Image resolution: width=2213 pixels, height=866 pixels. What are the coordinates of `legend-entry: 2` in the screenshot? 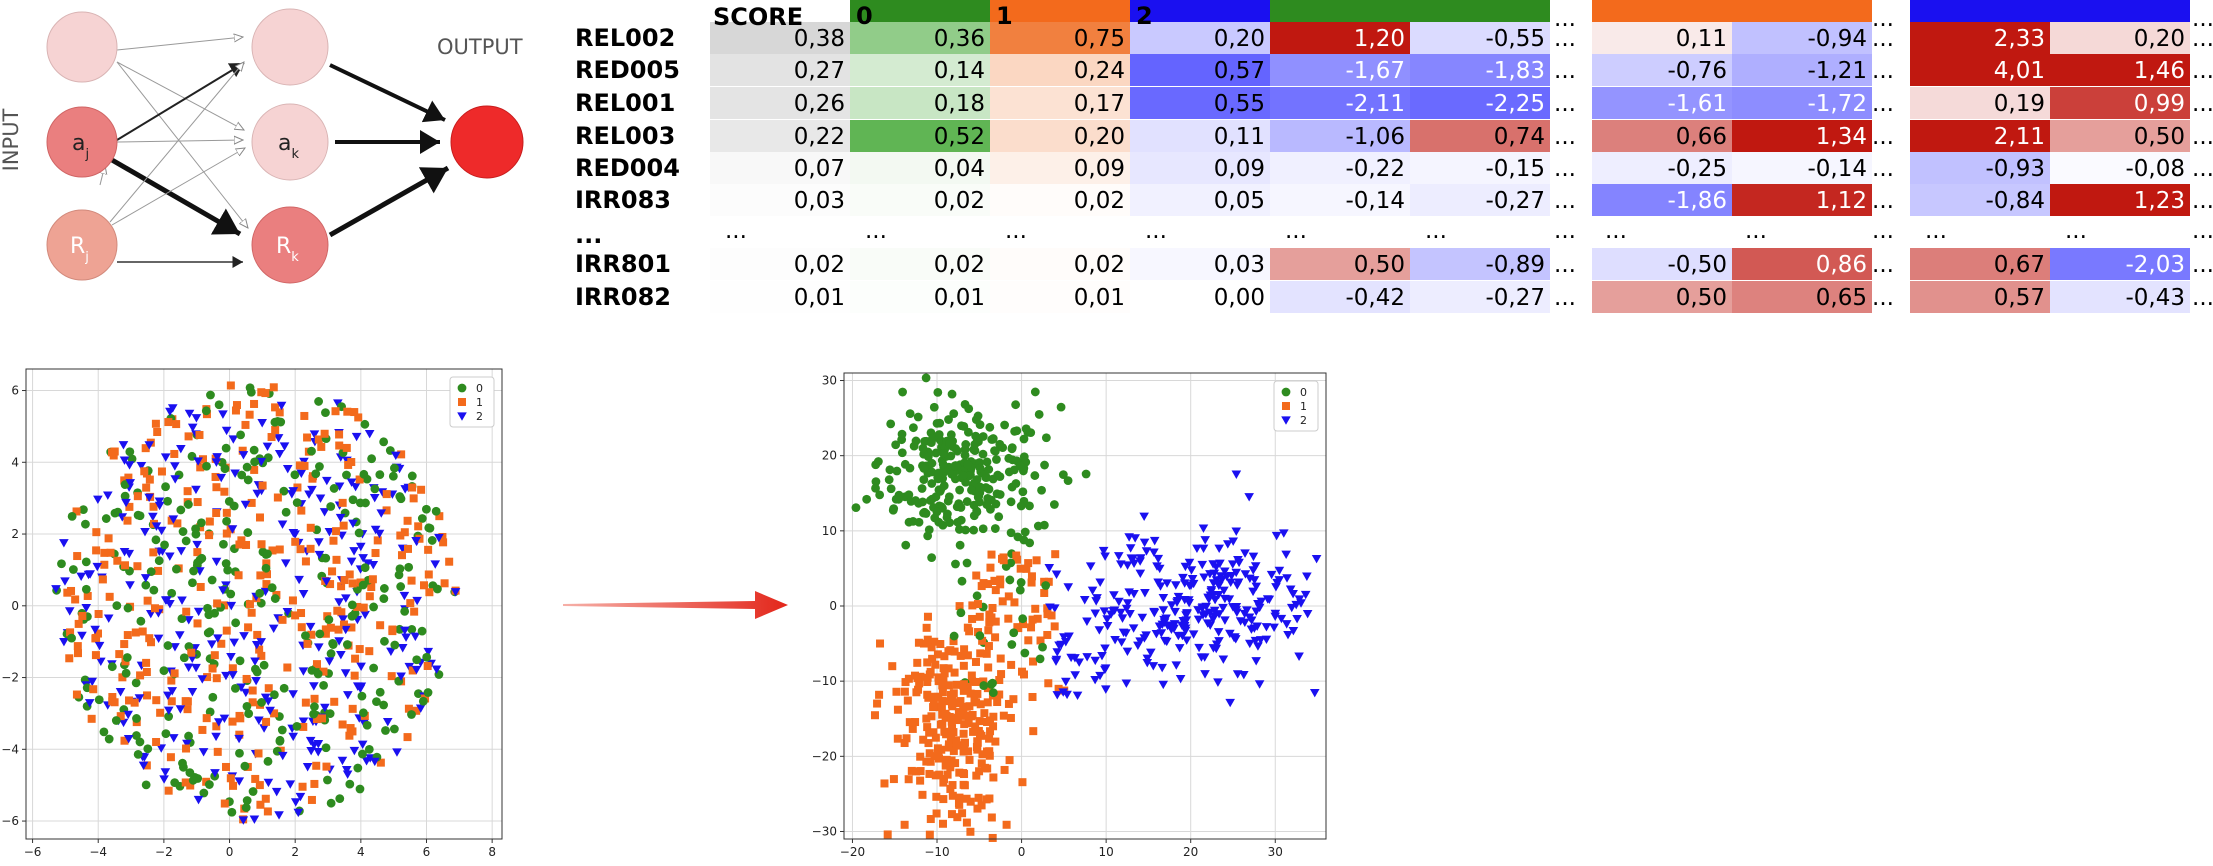 It's located at (1303, 420).